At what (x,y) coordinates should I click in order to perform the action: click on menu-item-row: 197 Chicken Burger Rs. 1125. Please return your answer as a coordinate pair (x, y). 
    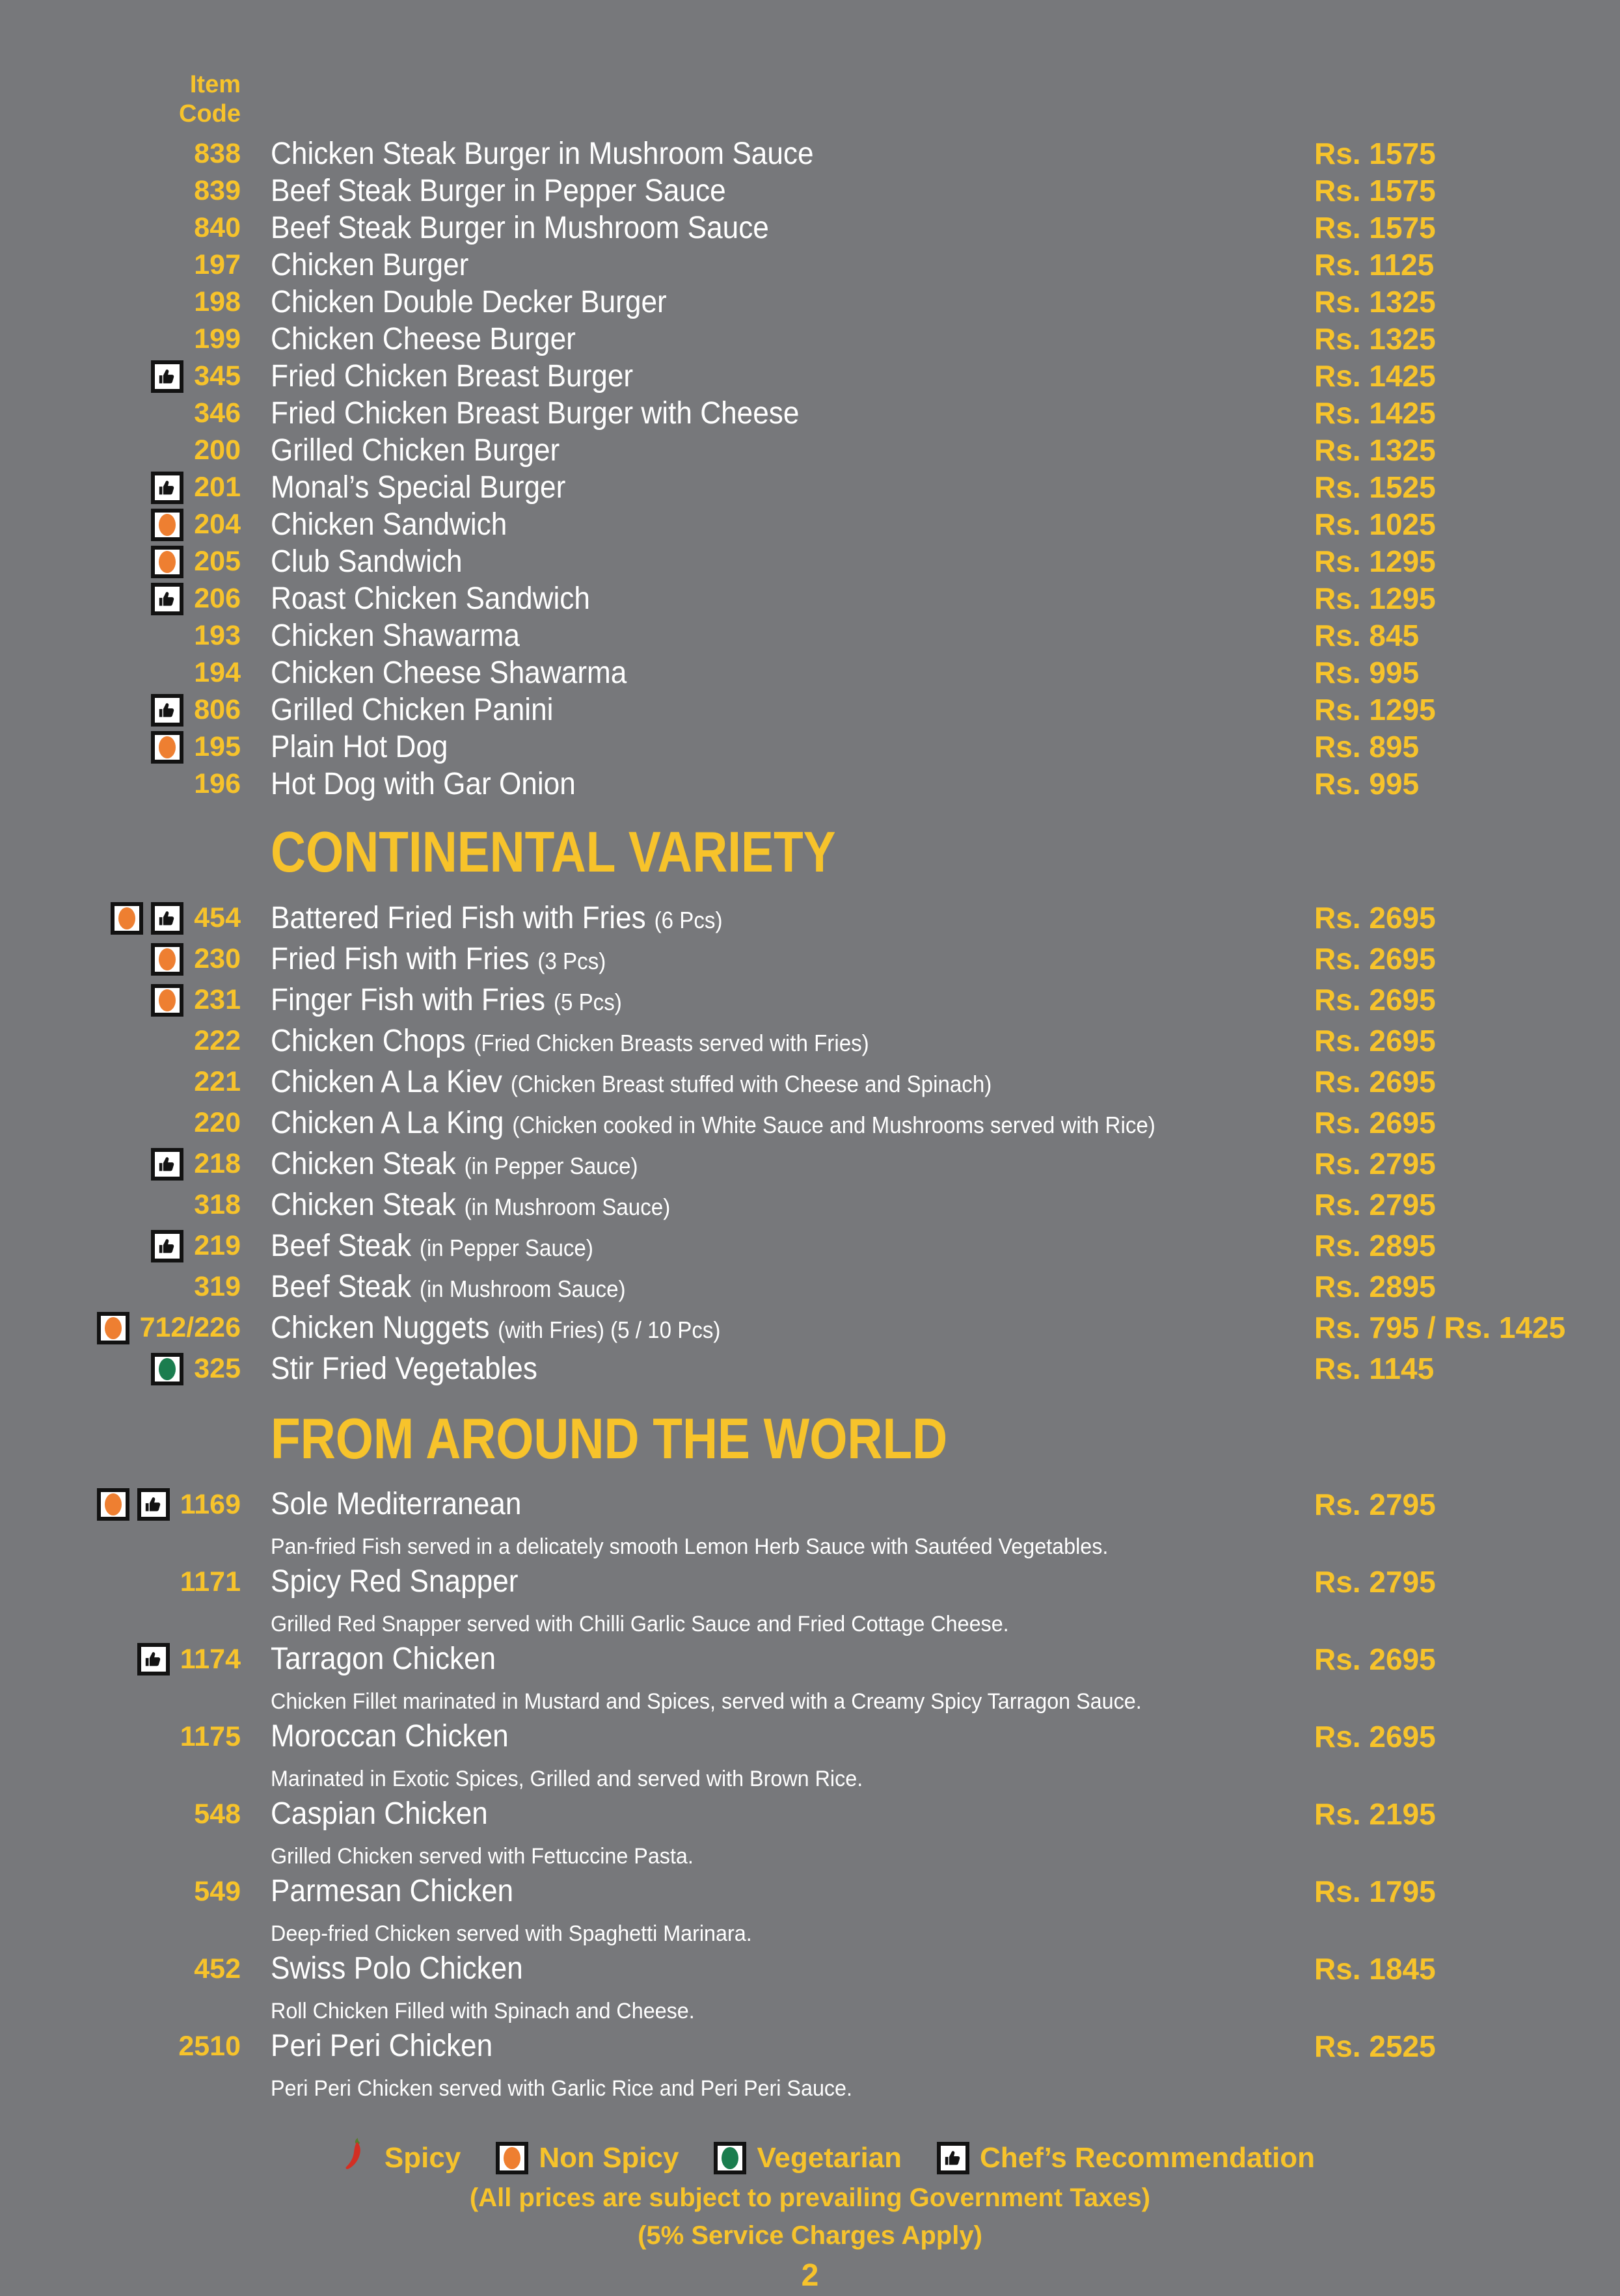
    Looking at the image, I should click on (829, 265).